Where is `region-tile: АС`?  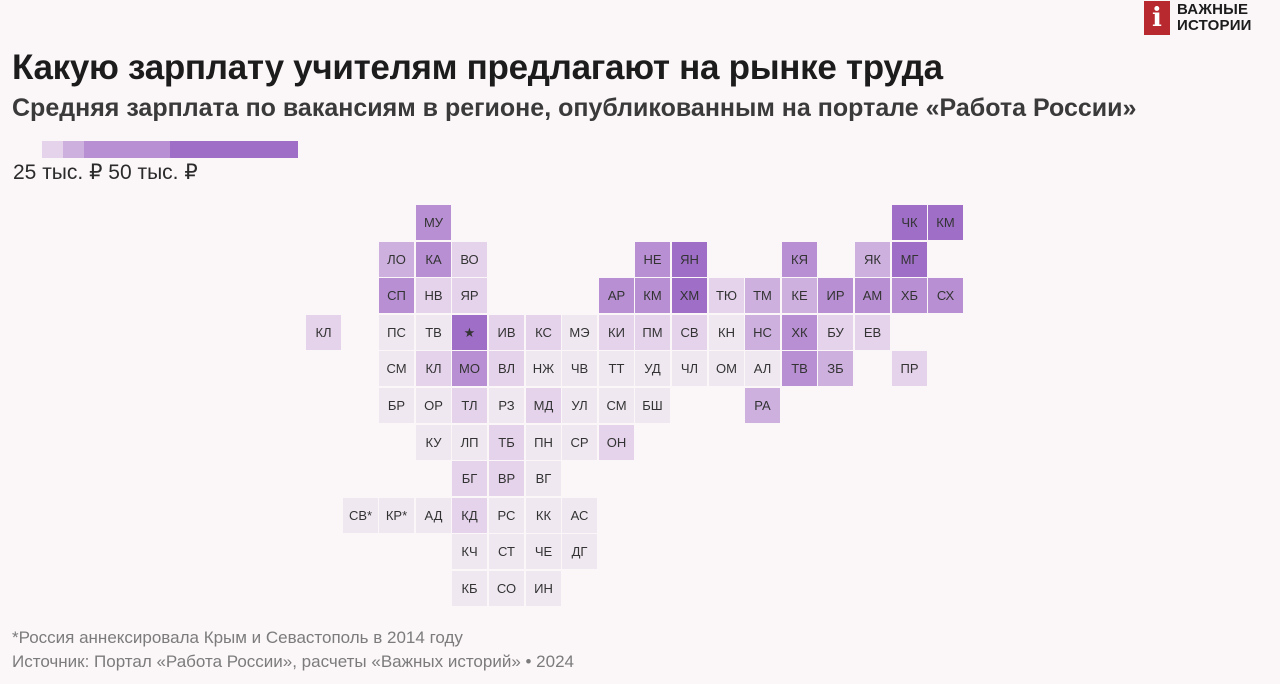
region-tile: АС is located at coordinates (579, 515).